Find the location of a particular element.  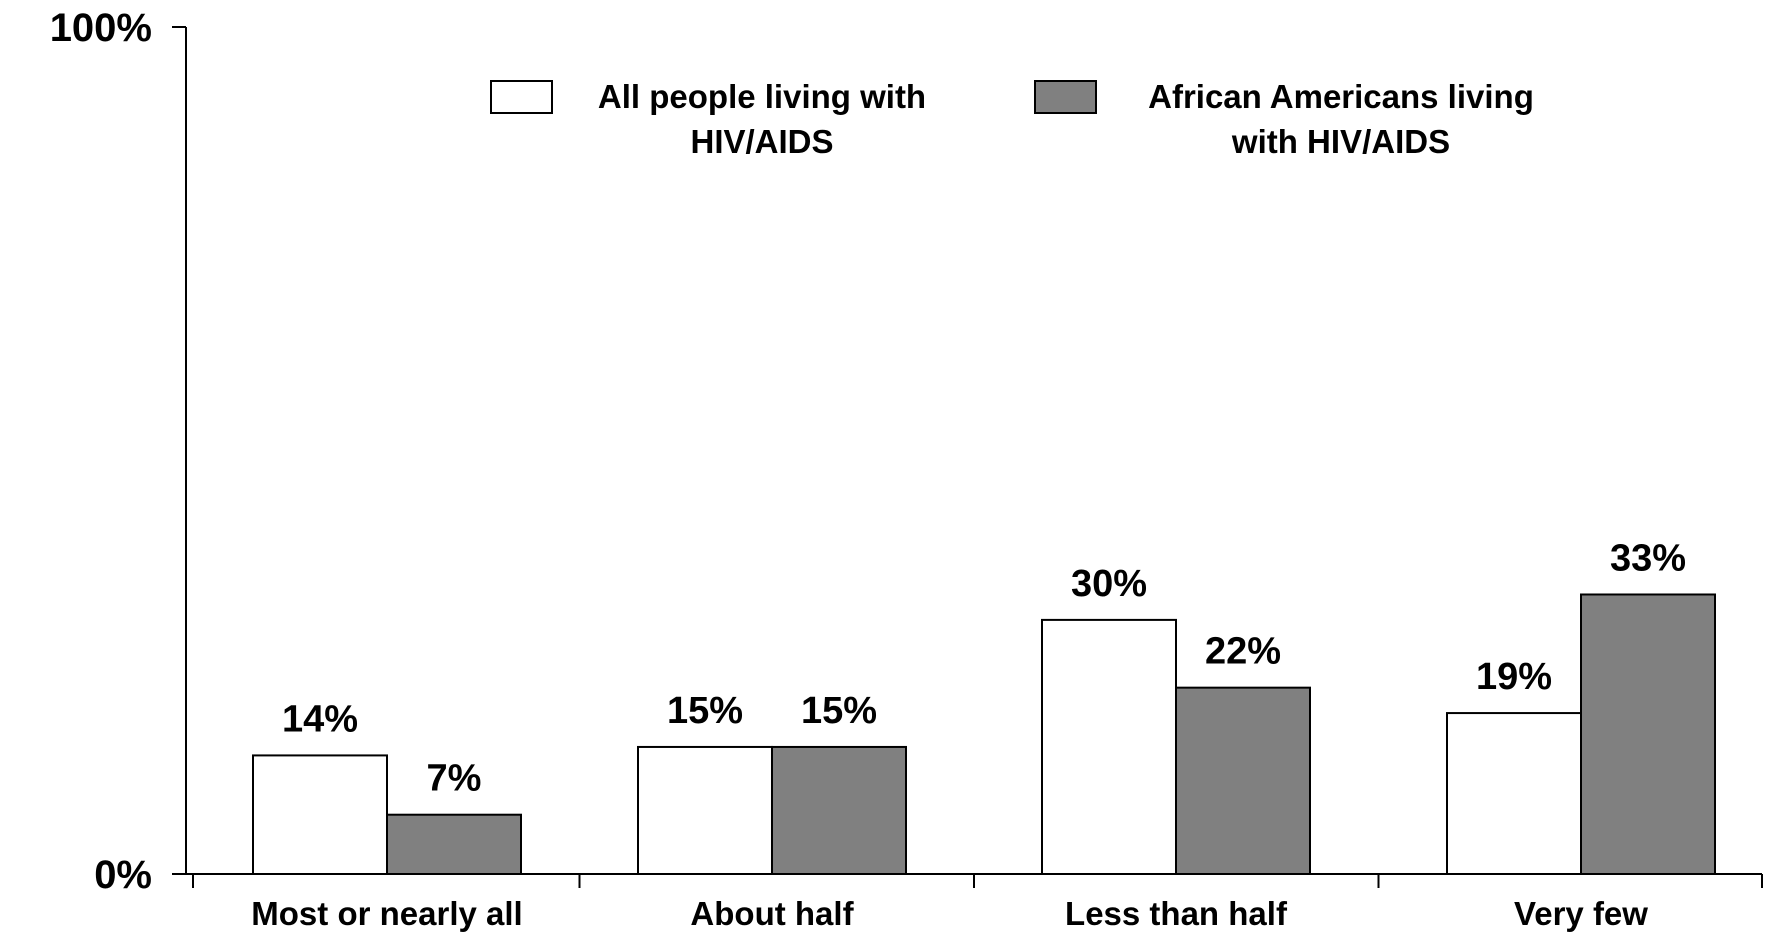

data-label: 14% is located at coordinates (320, 719).